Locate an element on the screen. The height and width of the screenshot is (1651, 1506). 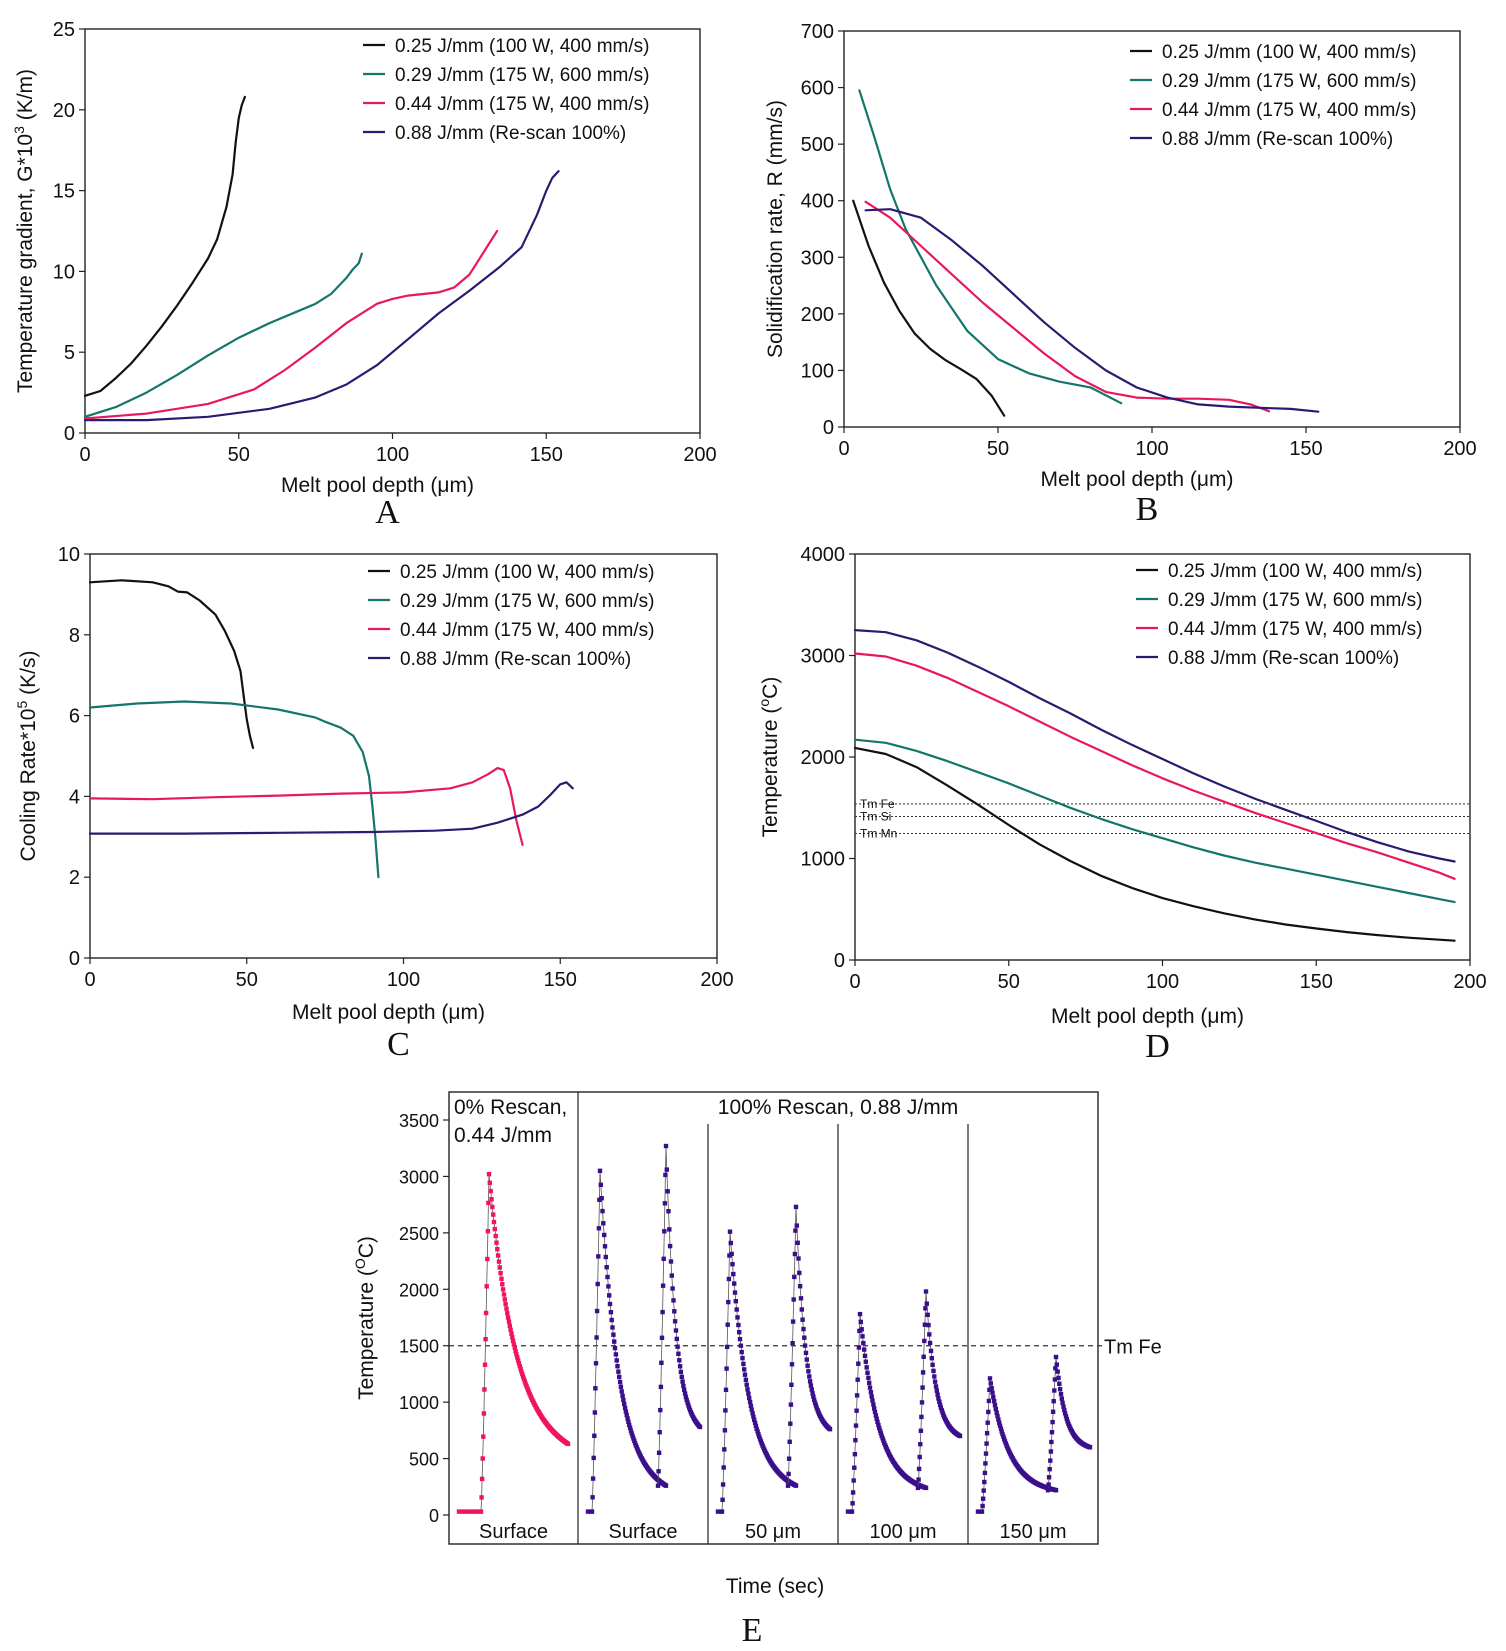
y-tick-label: 3500 is located at coordinates (419, 1121).